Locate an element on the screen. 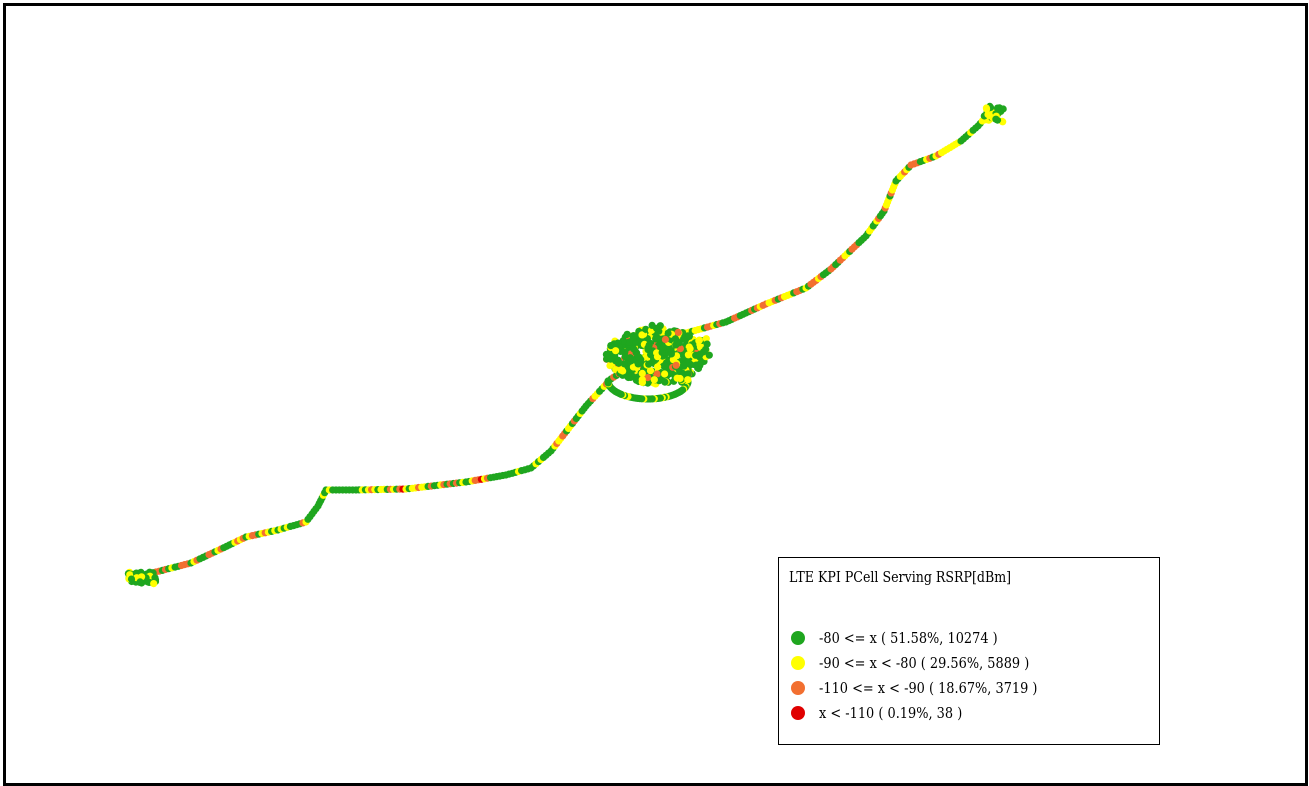  legend-item-strong: -80 <= x ( 51.58%, 10274 ) is located at coordinates (909, 638).